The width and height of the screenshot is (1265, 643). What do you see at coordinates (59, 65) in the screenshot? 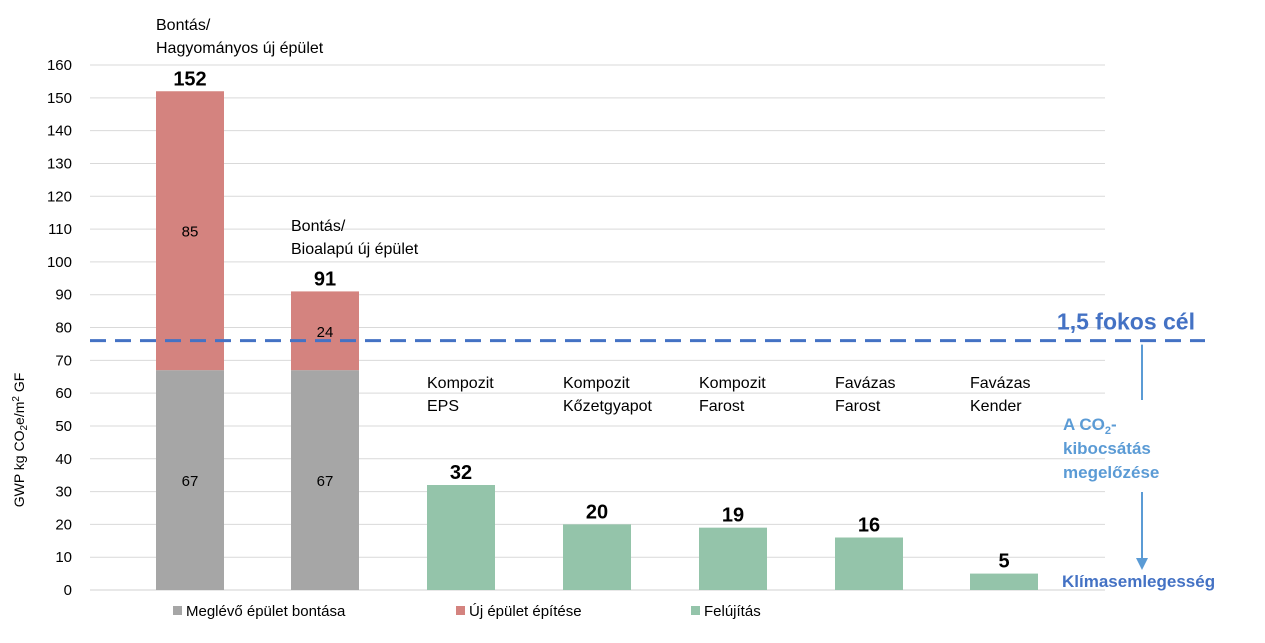
I see `y-tick-label: 160` at bounding box center [59, 65].